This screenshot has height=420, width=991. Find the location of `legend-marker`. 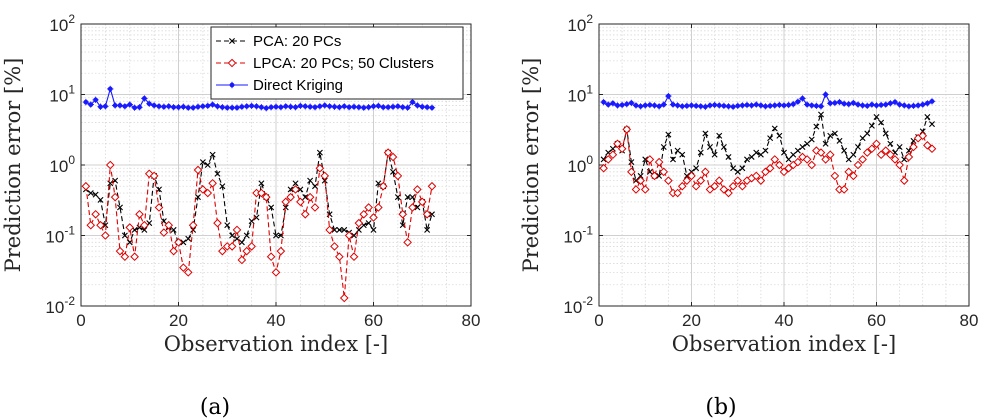

legend-marker is located at coordinates (232, 63).